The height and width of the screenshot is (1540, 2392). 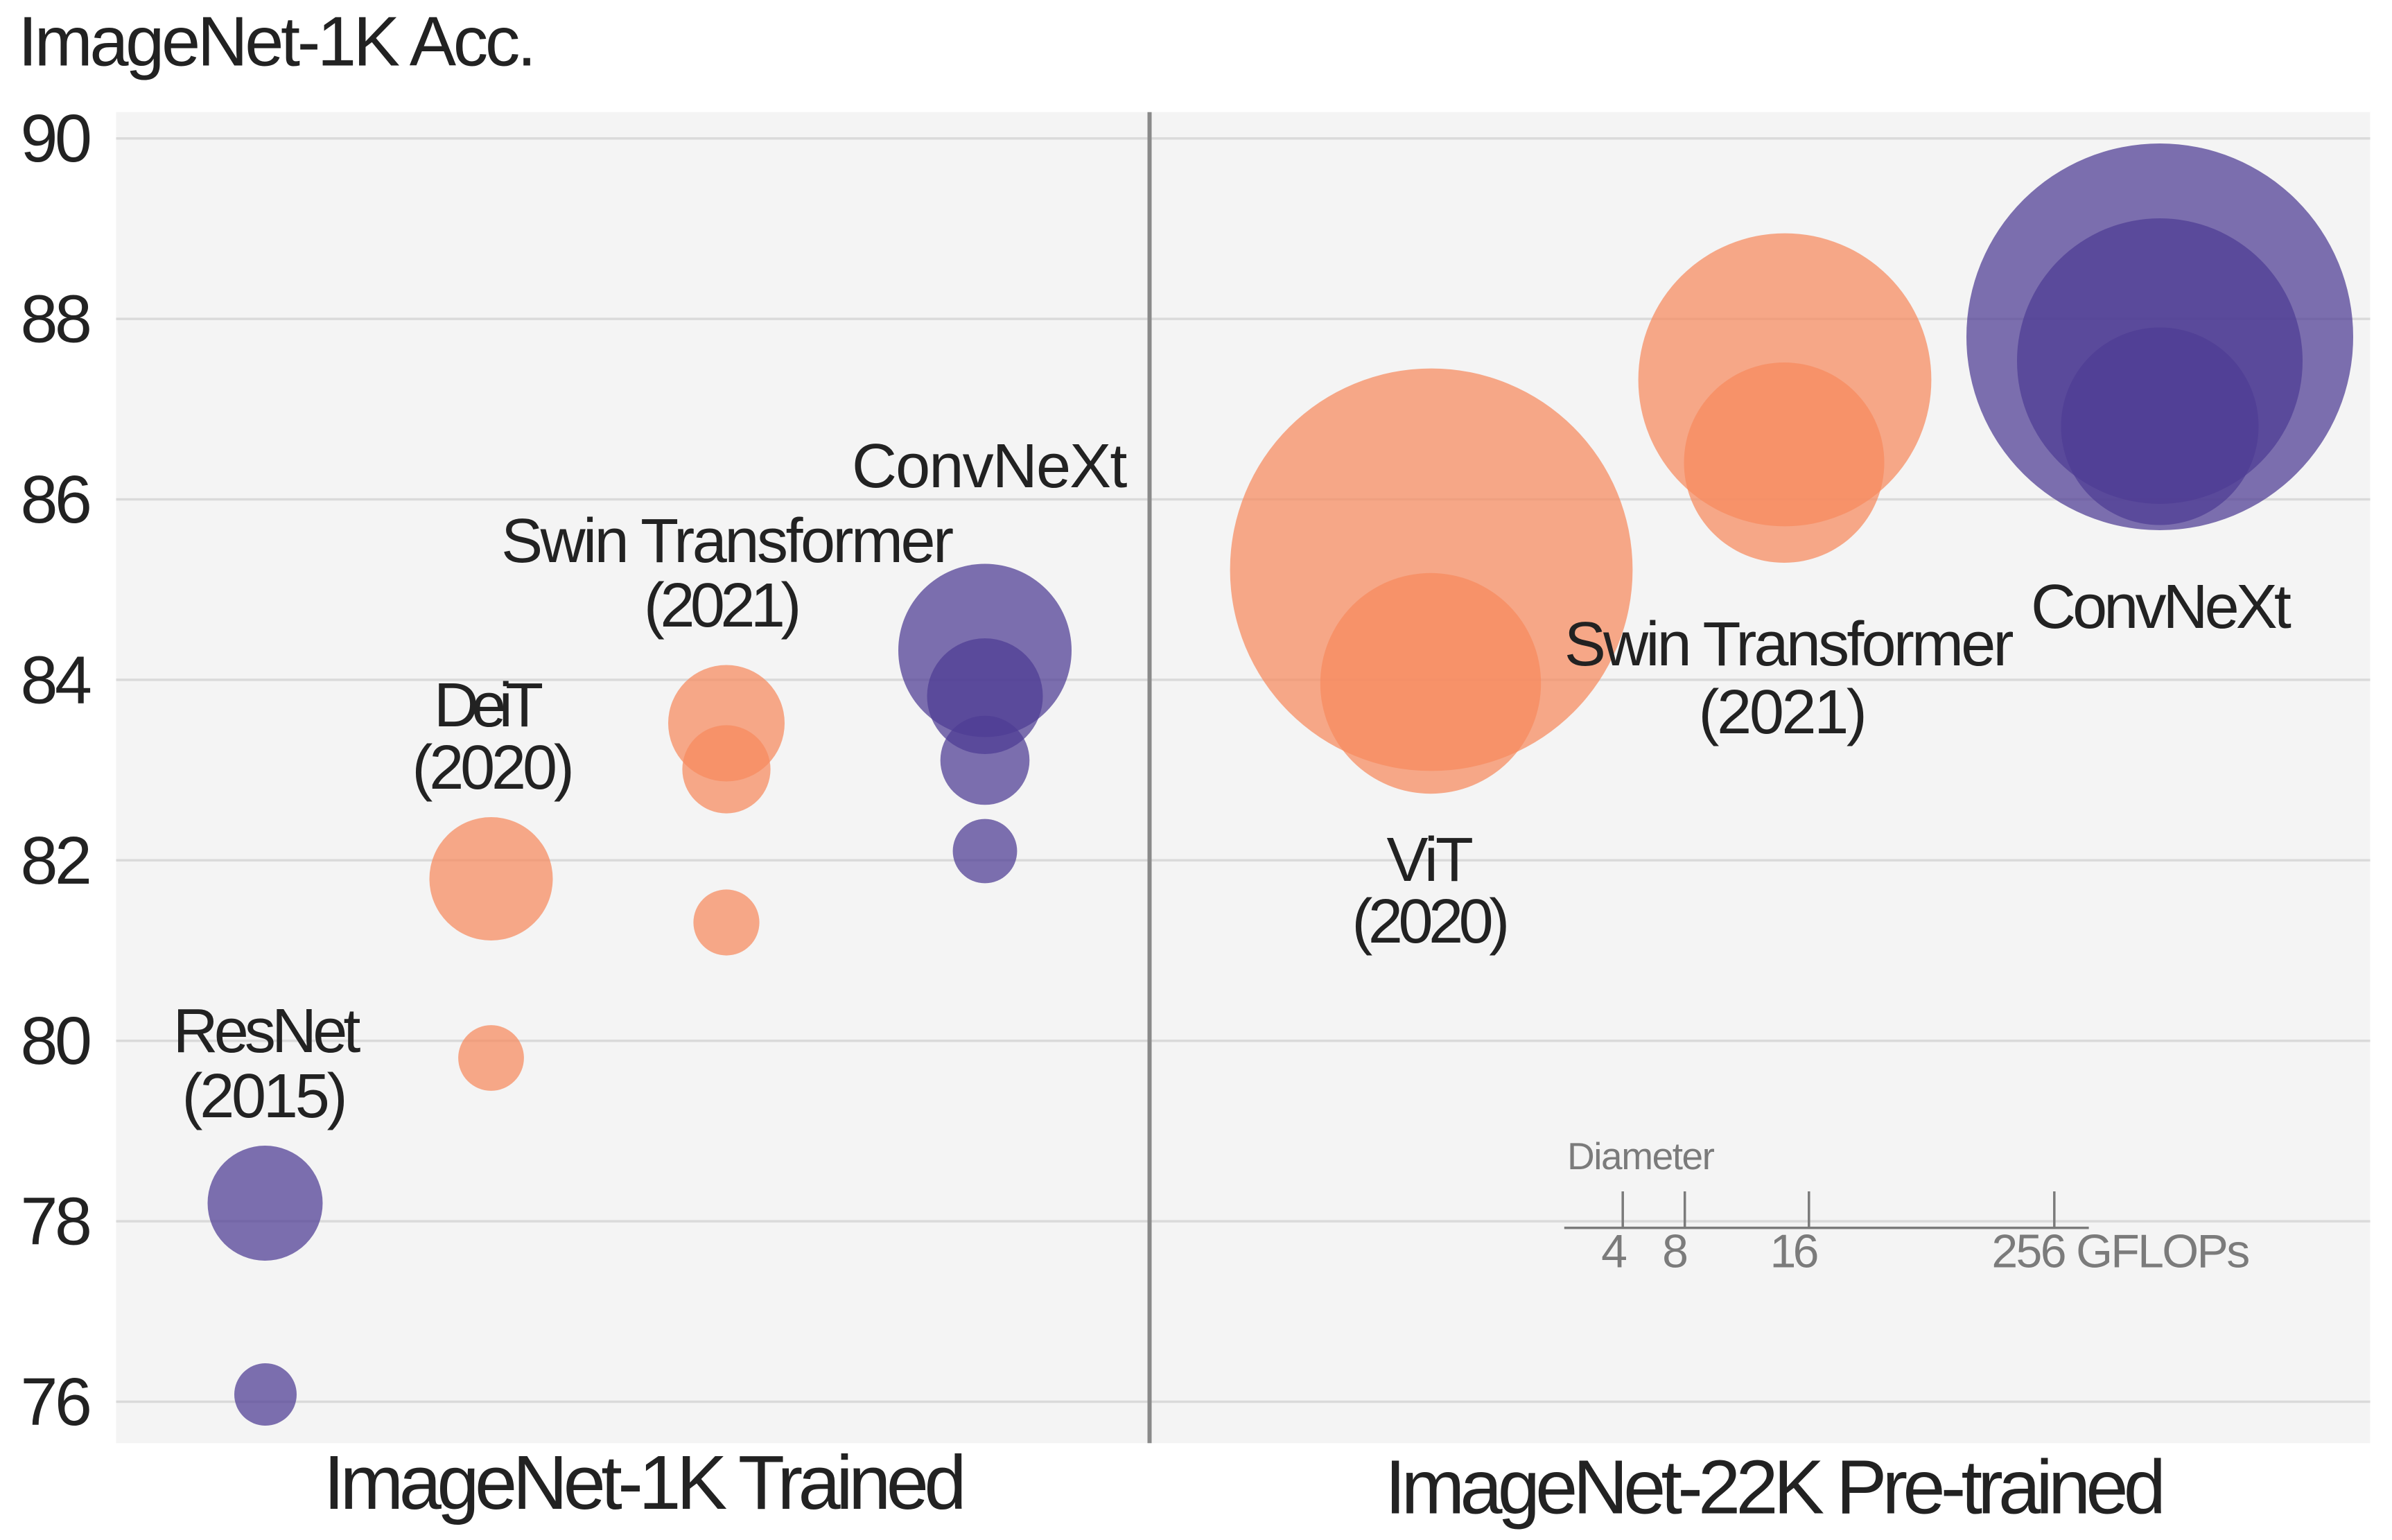 I want to click on svg-text: 88, so click(x=57, y=319).